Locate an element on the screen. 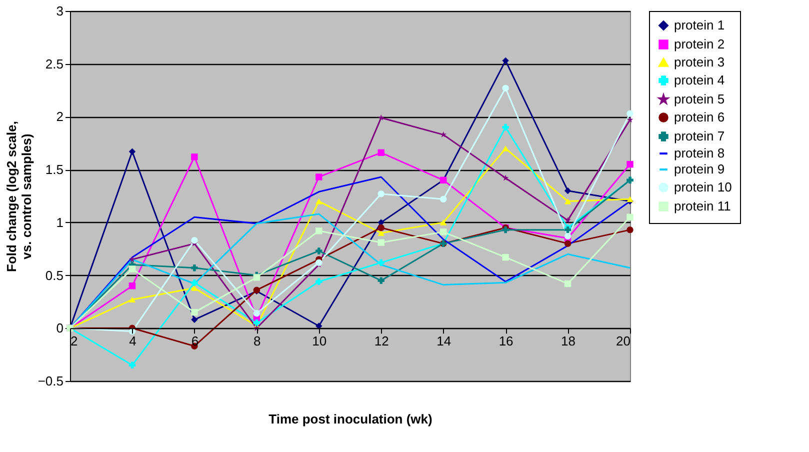 This screenshot has width=809, height=452. legend-label: protein 1 is located at coordinates (699, 25).